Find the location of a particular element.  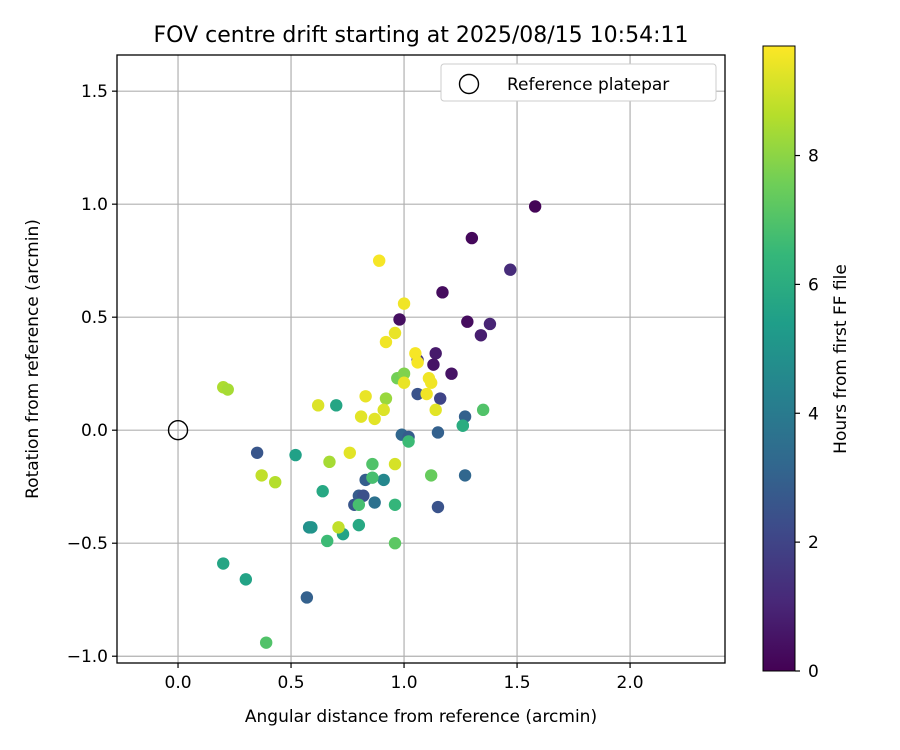

colorbar-ticks: 0 2 4 6 8 is located at coordinates (807, 414).